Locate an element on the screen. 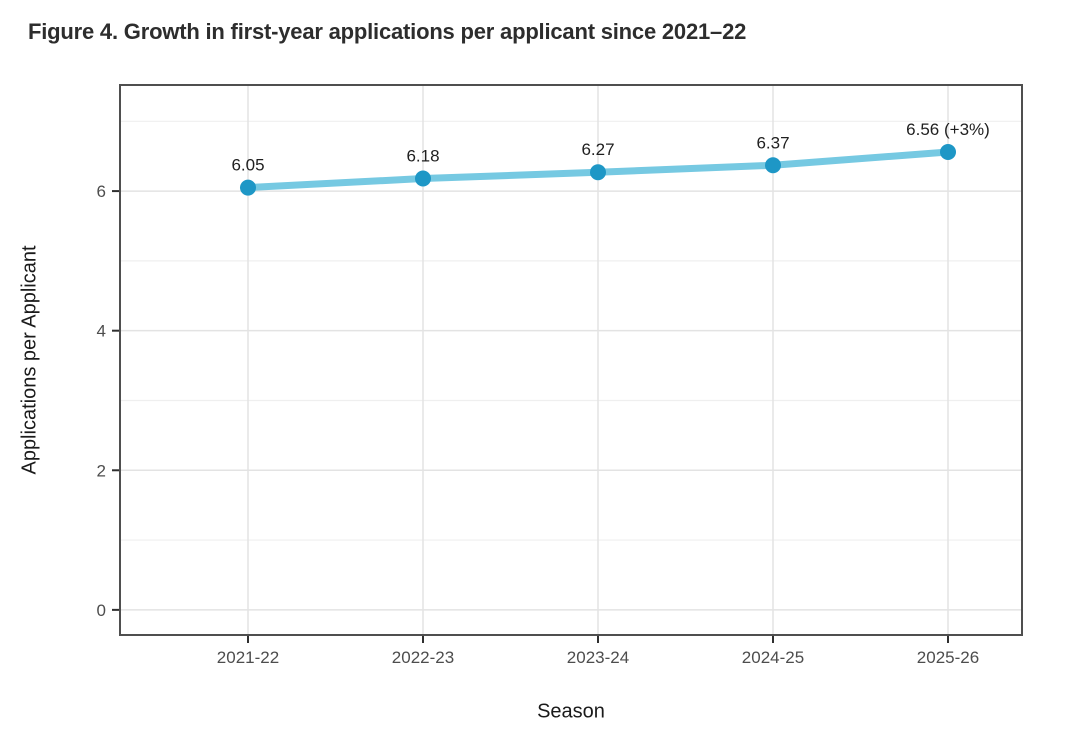 This screenshot has width=1080, height=738. data-point-label: 6.05 is located at coordinates (247, 165).